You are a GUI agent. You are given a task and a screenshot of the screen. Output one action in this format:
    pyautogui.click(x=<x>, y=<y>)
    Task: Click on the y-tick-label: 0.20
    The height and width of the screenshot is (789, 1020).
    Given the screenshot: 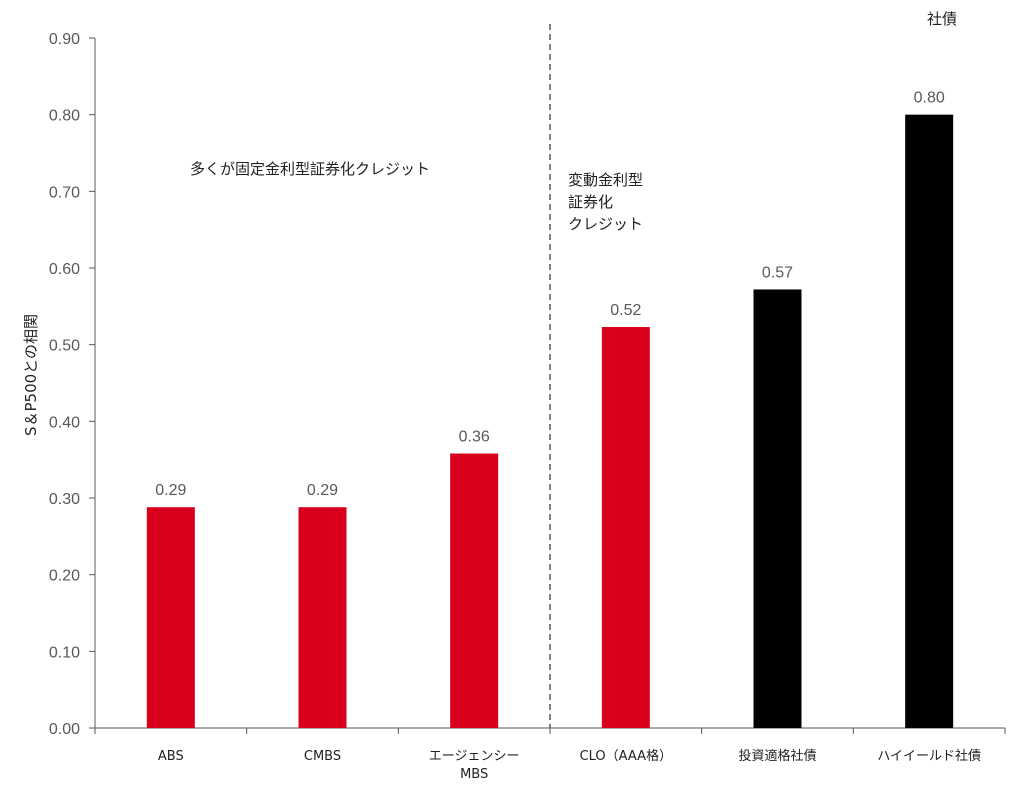 What is the action you would take?
    pyautogui.click(x=64, y=576)
    